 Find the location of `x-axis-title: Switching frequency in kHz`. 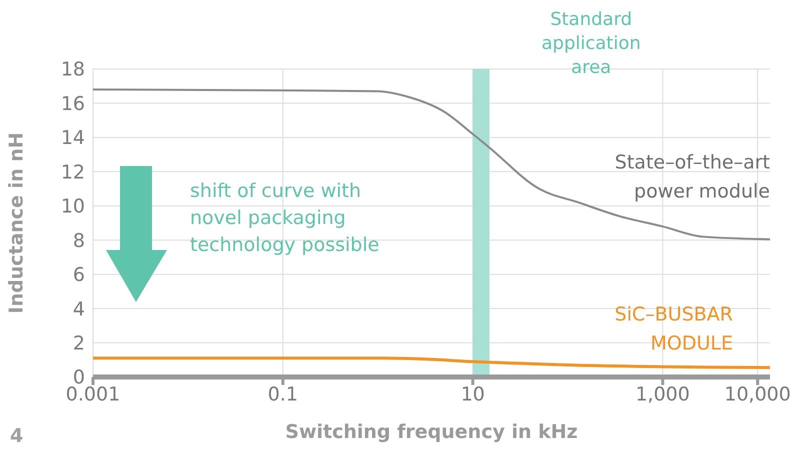

x-axis-title: Switching frequency in kHz is located at coordinates (431, 432).